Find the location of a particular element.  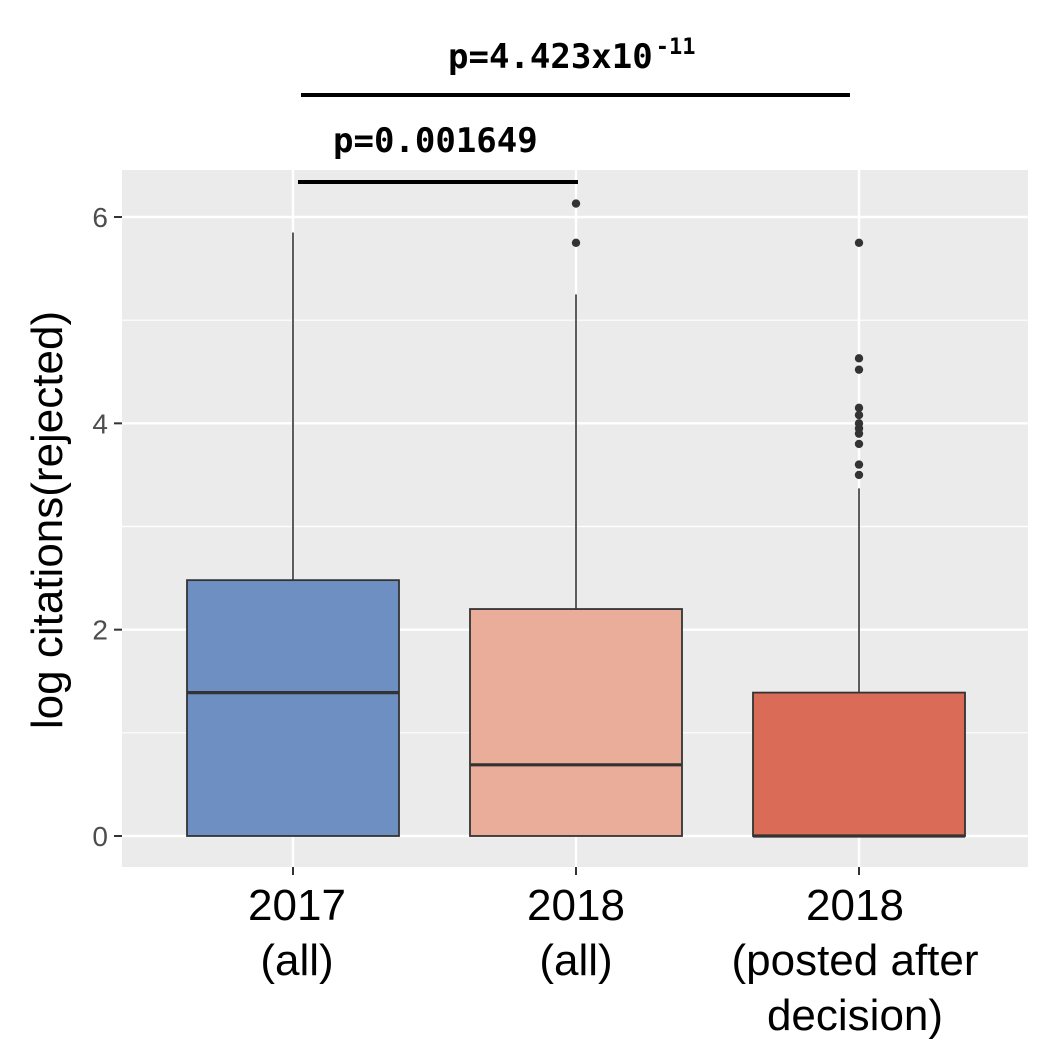

x-category-label: decision) is located at coordinates (855, 1015).